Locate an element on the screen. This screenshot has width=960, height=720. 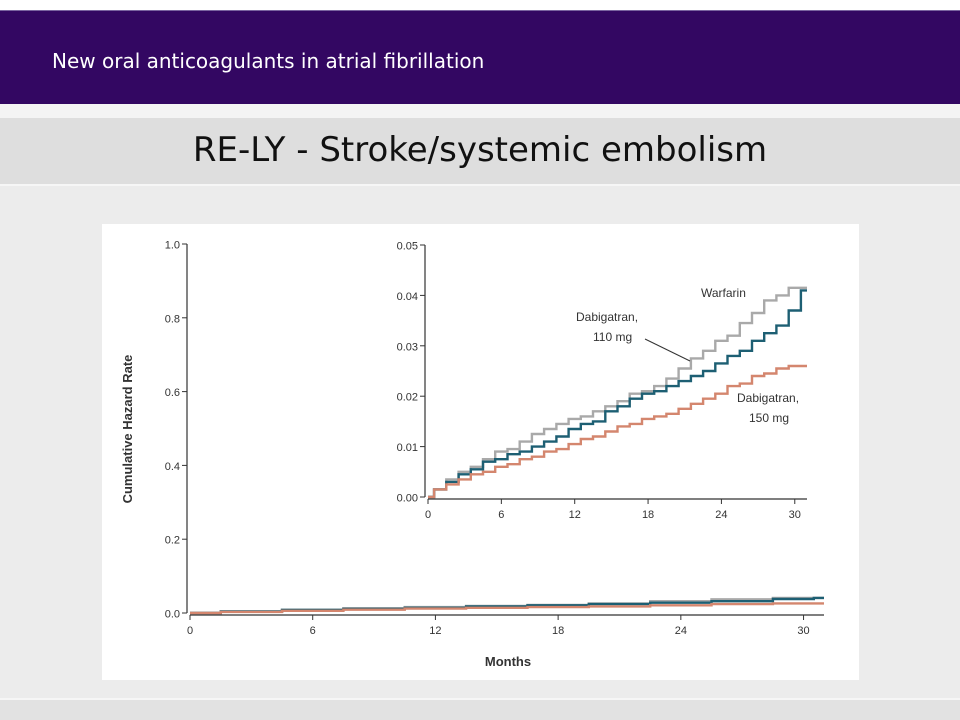
main-y-tick-label: 0.0 is located at coordinates (172, 615).